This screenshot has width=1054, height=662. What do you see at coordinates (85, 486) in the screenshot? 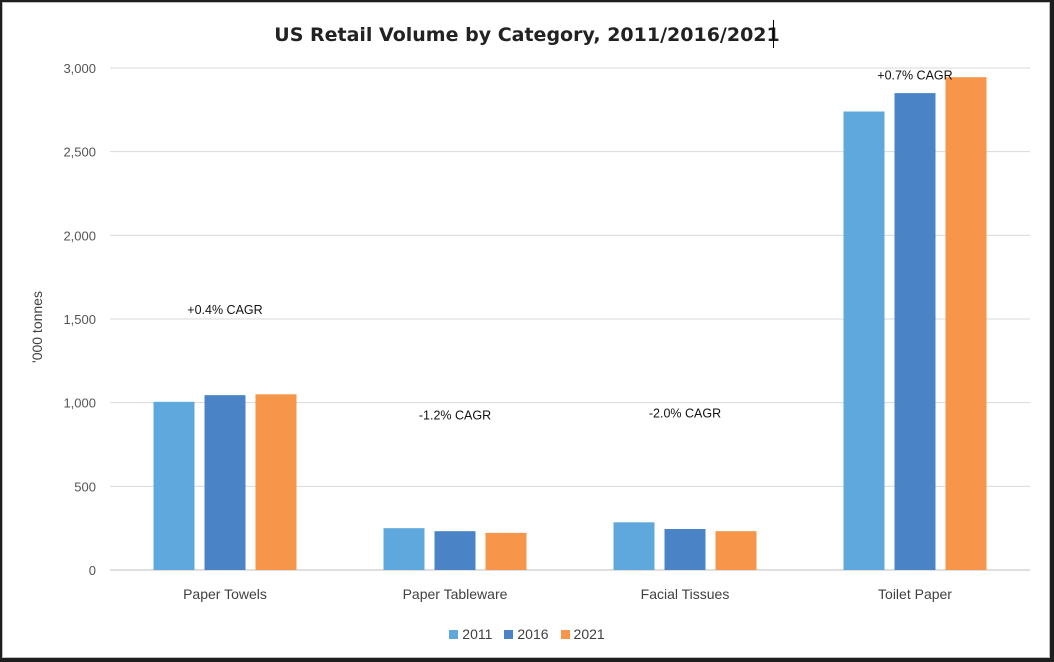
I see `y-tick-label: 500` at bounding box center [85, 486].